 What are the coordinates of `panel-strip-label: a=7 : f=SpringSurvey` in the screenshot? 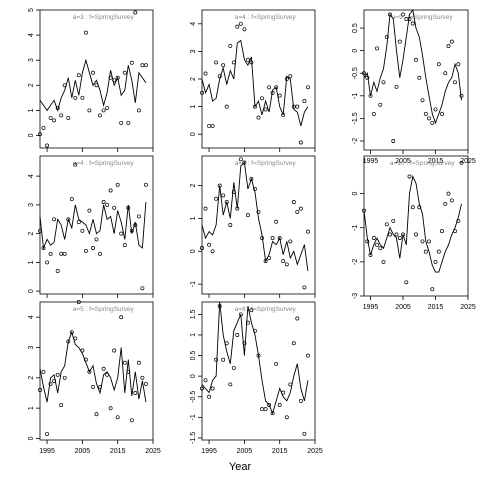 It's located at (266, 163).